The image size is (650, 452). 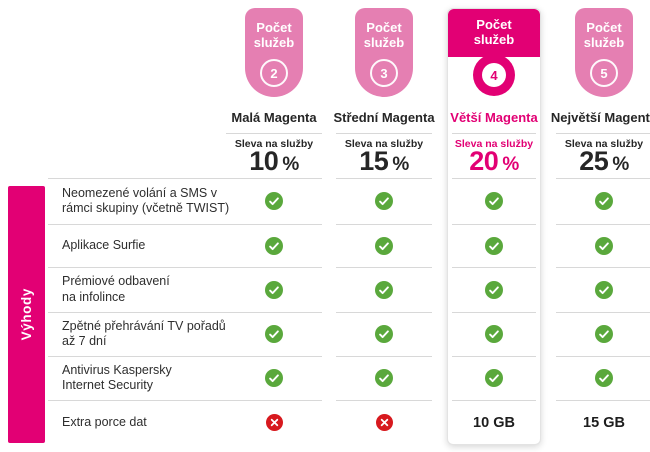 I want to click on plan-name: Největší Magenta, so click(x=600, y=117).